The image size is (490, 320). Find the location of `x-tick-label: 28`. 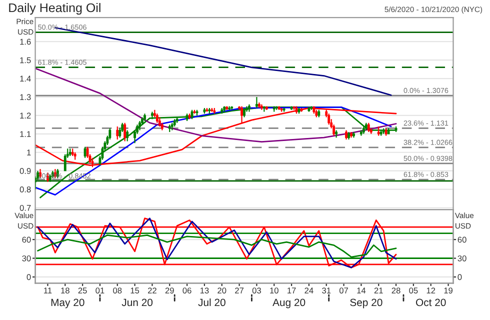

x-tick-label: 28 is located at coordinates (396, 291).